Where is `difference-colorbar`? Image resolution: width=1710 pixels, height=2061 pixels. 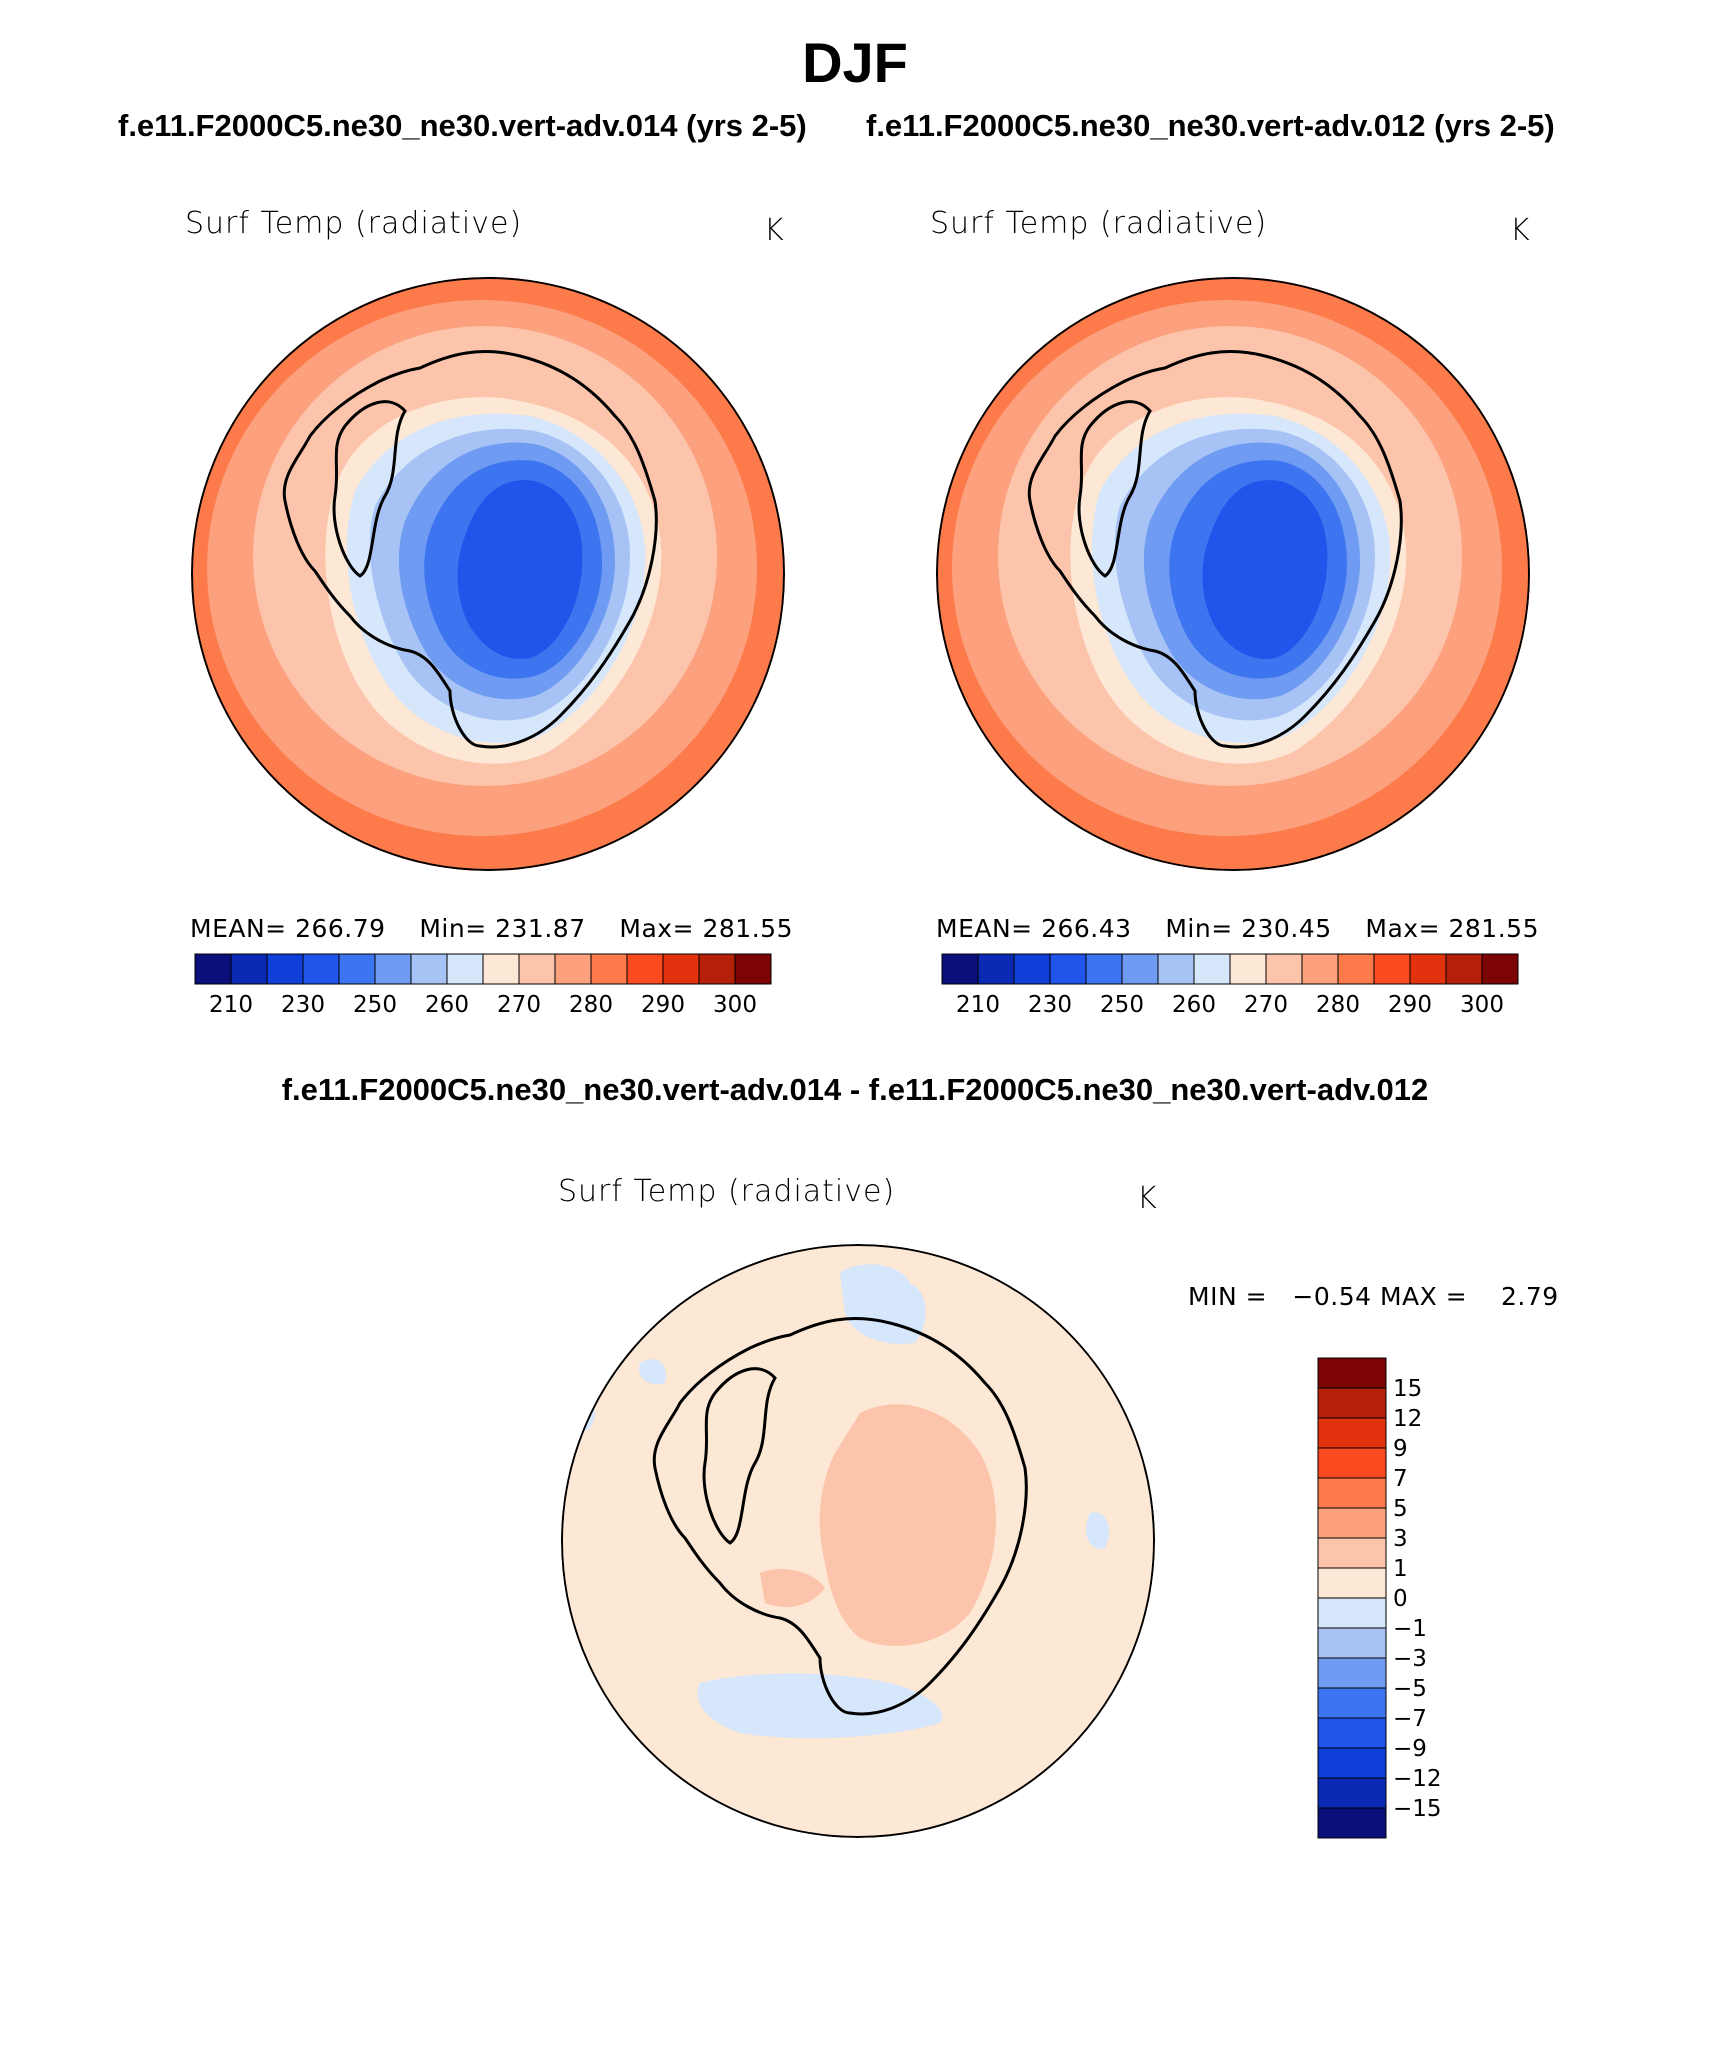 difference-colorbar is located at coordinates (1352, 1598).